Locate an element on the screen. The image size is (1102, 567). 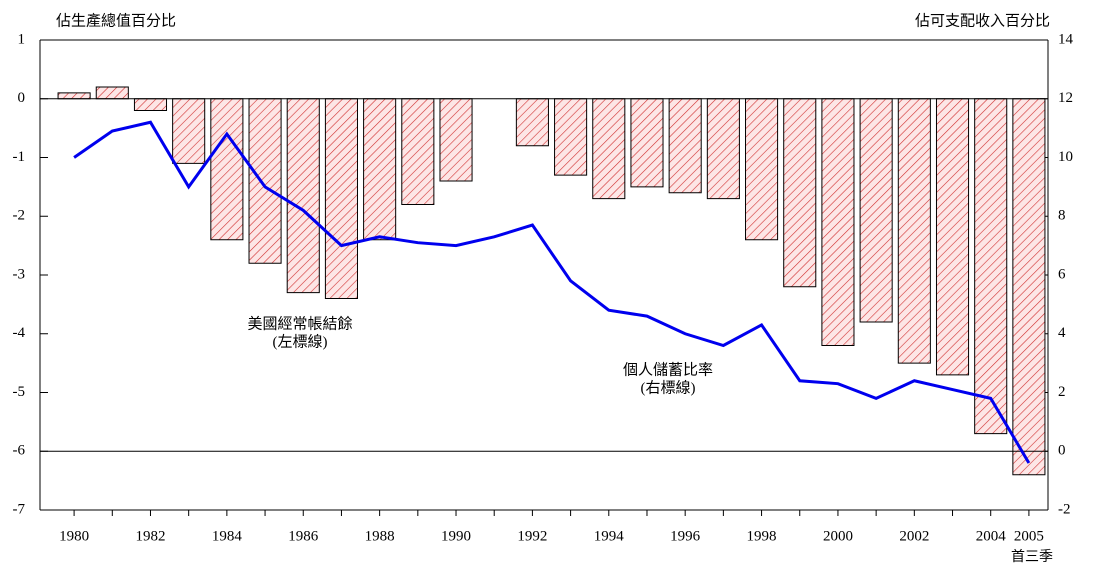
x-tick-label: 1982 is located at coordinates (150, 536).